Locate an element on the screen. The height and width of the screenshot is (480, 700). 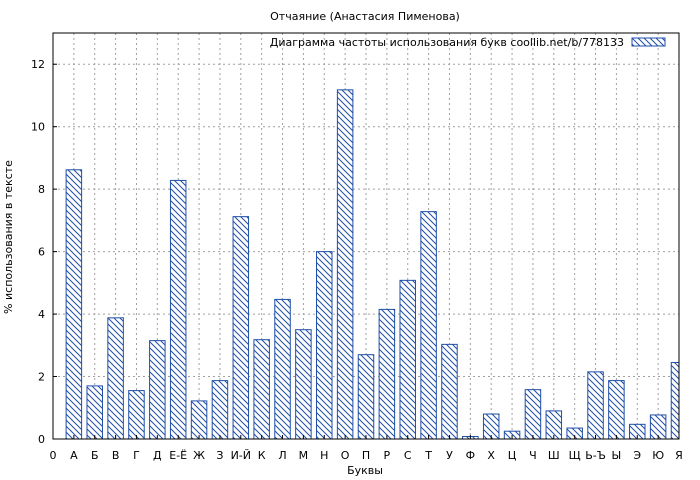
y-tick-label: 4 is located at coordinates (41, 314).